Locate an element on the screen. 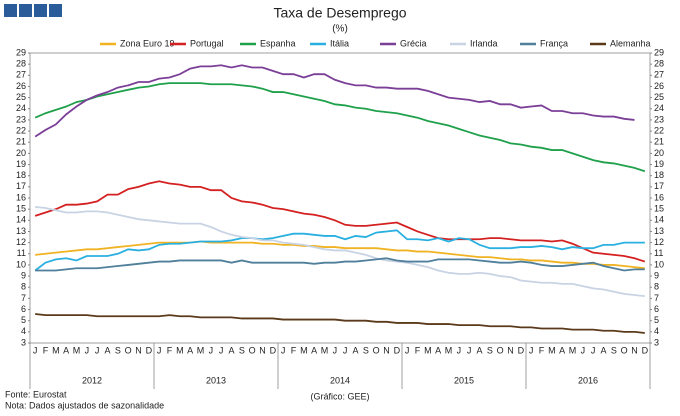 The width and height of the screenshot is (680, 416). y2-tick-label: 28 is located at coordinates (659, 64).